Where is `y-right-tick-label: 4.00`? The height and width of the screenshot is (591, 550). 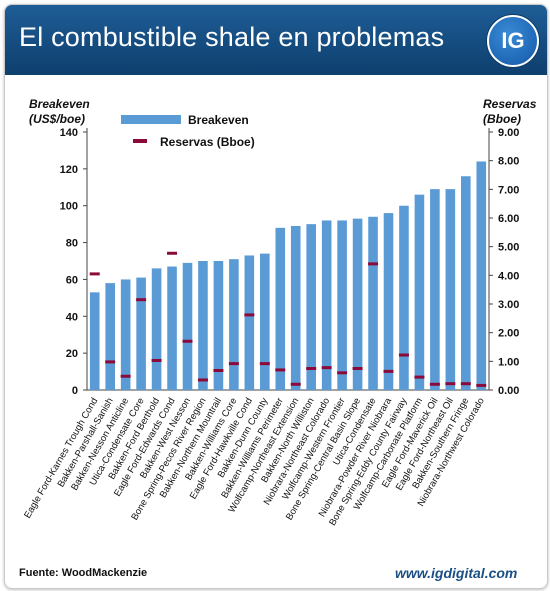
y-right-tick-label: 4.00 is located at coordinates (508, 276).